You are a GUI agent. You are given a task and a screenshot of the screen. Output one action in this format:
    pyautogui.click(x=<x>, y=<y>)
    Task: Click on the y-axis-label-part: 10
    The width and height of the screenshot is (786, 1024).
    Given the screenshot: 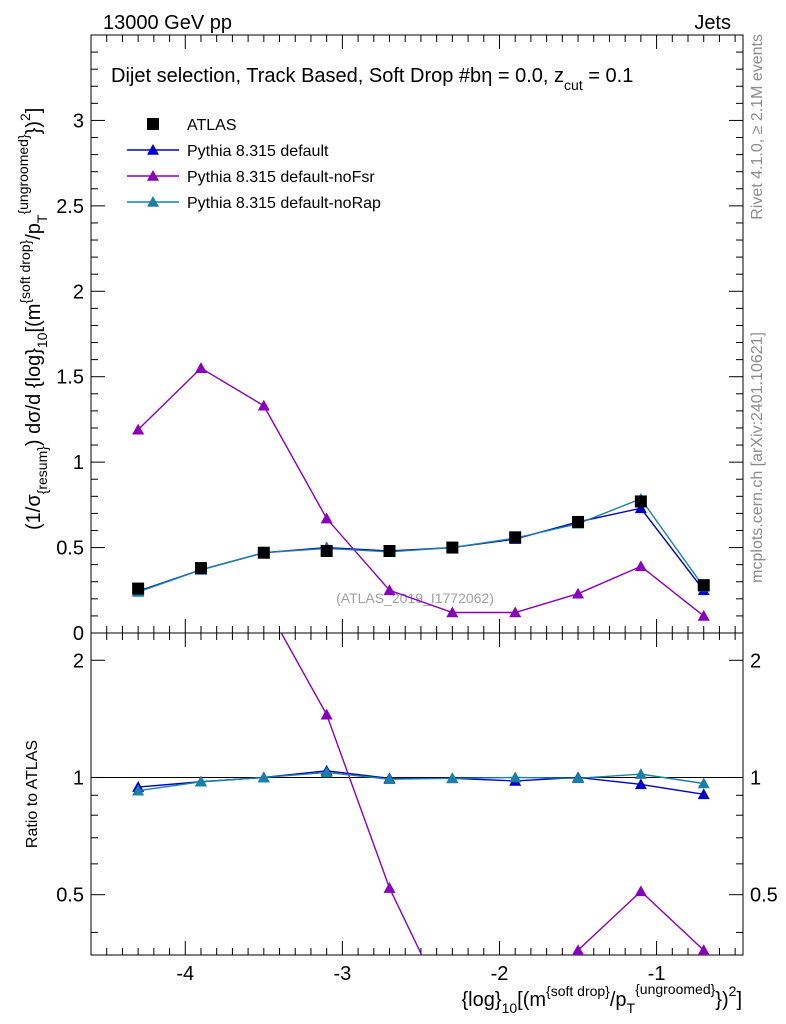 What is the action you would take?
    pyautogui.click(x=42, y=340)
    